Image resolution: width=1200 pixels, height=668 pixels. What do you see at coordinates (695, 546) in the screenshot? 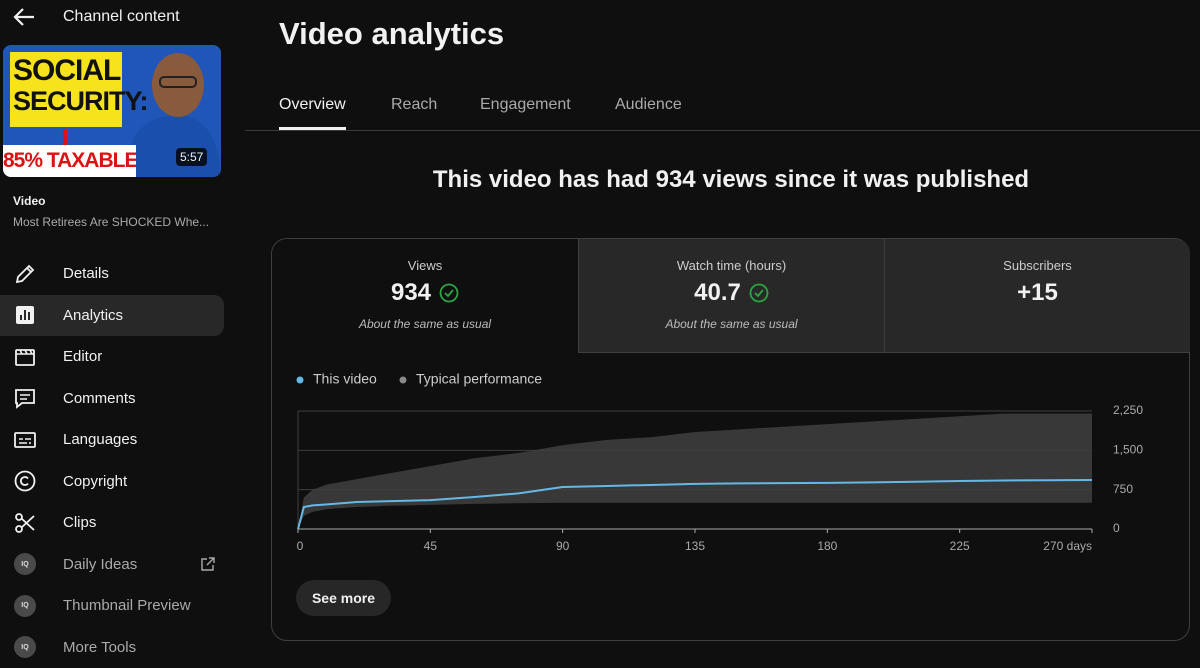
I see `x-tick-label: 135` at bounding box center [695, 546].